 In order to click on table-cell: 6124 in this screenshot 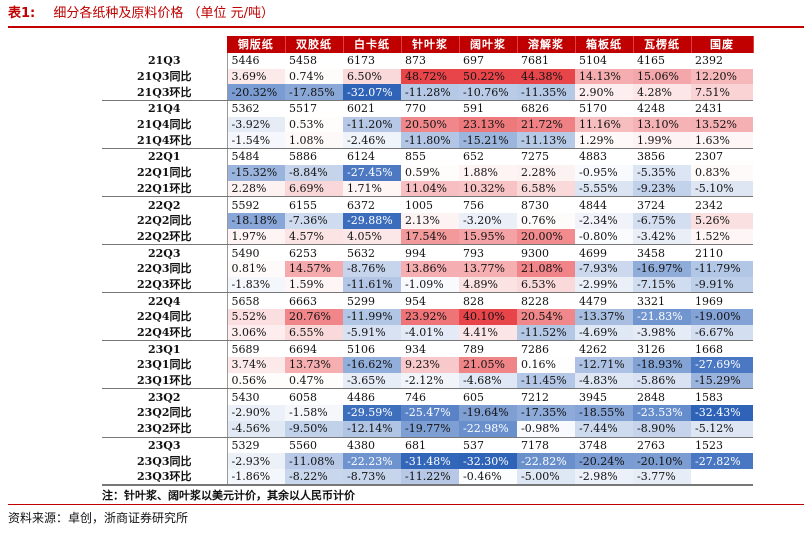, I will do `click(361, 157)`.